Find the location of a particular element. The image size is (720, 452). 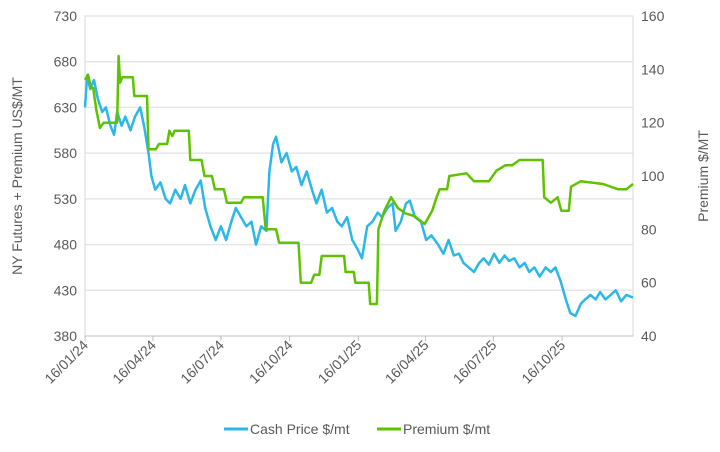

legend-label-premium: Premium $/mt is located at coordinates (446, 429).